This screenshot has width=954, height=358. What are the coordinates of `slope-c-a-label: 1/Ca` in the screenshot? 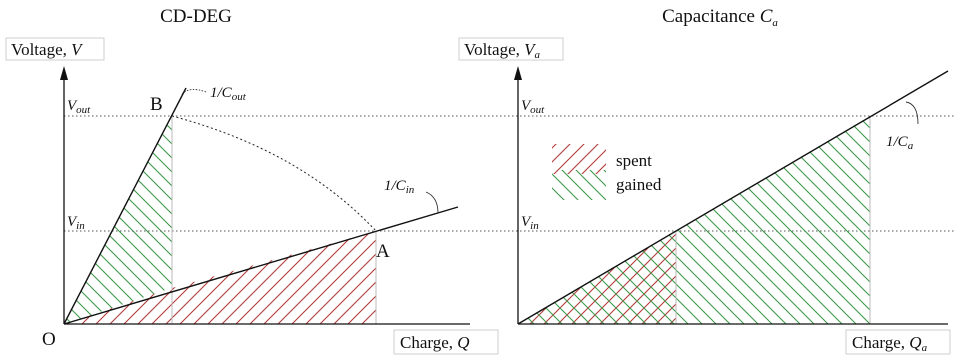 It's located at (900, 143).